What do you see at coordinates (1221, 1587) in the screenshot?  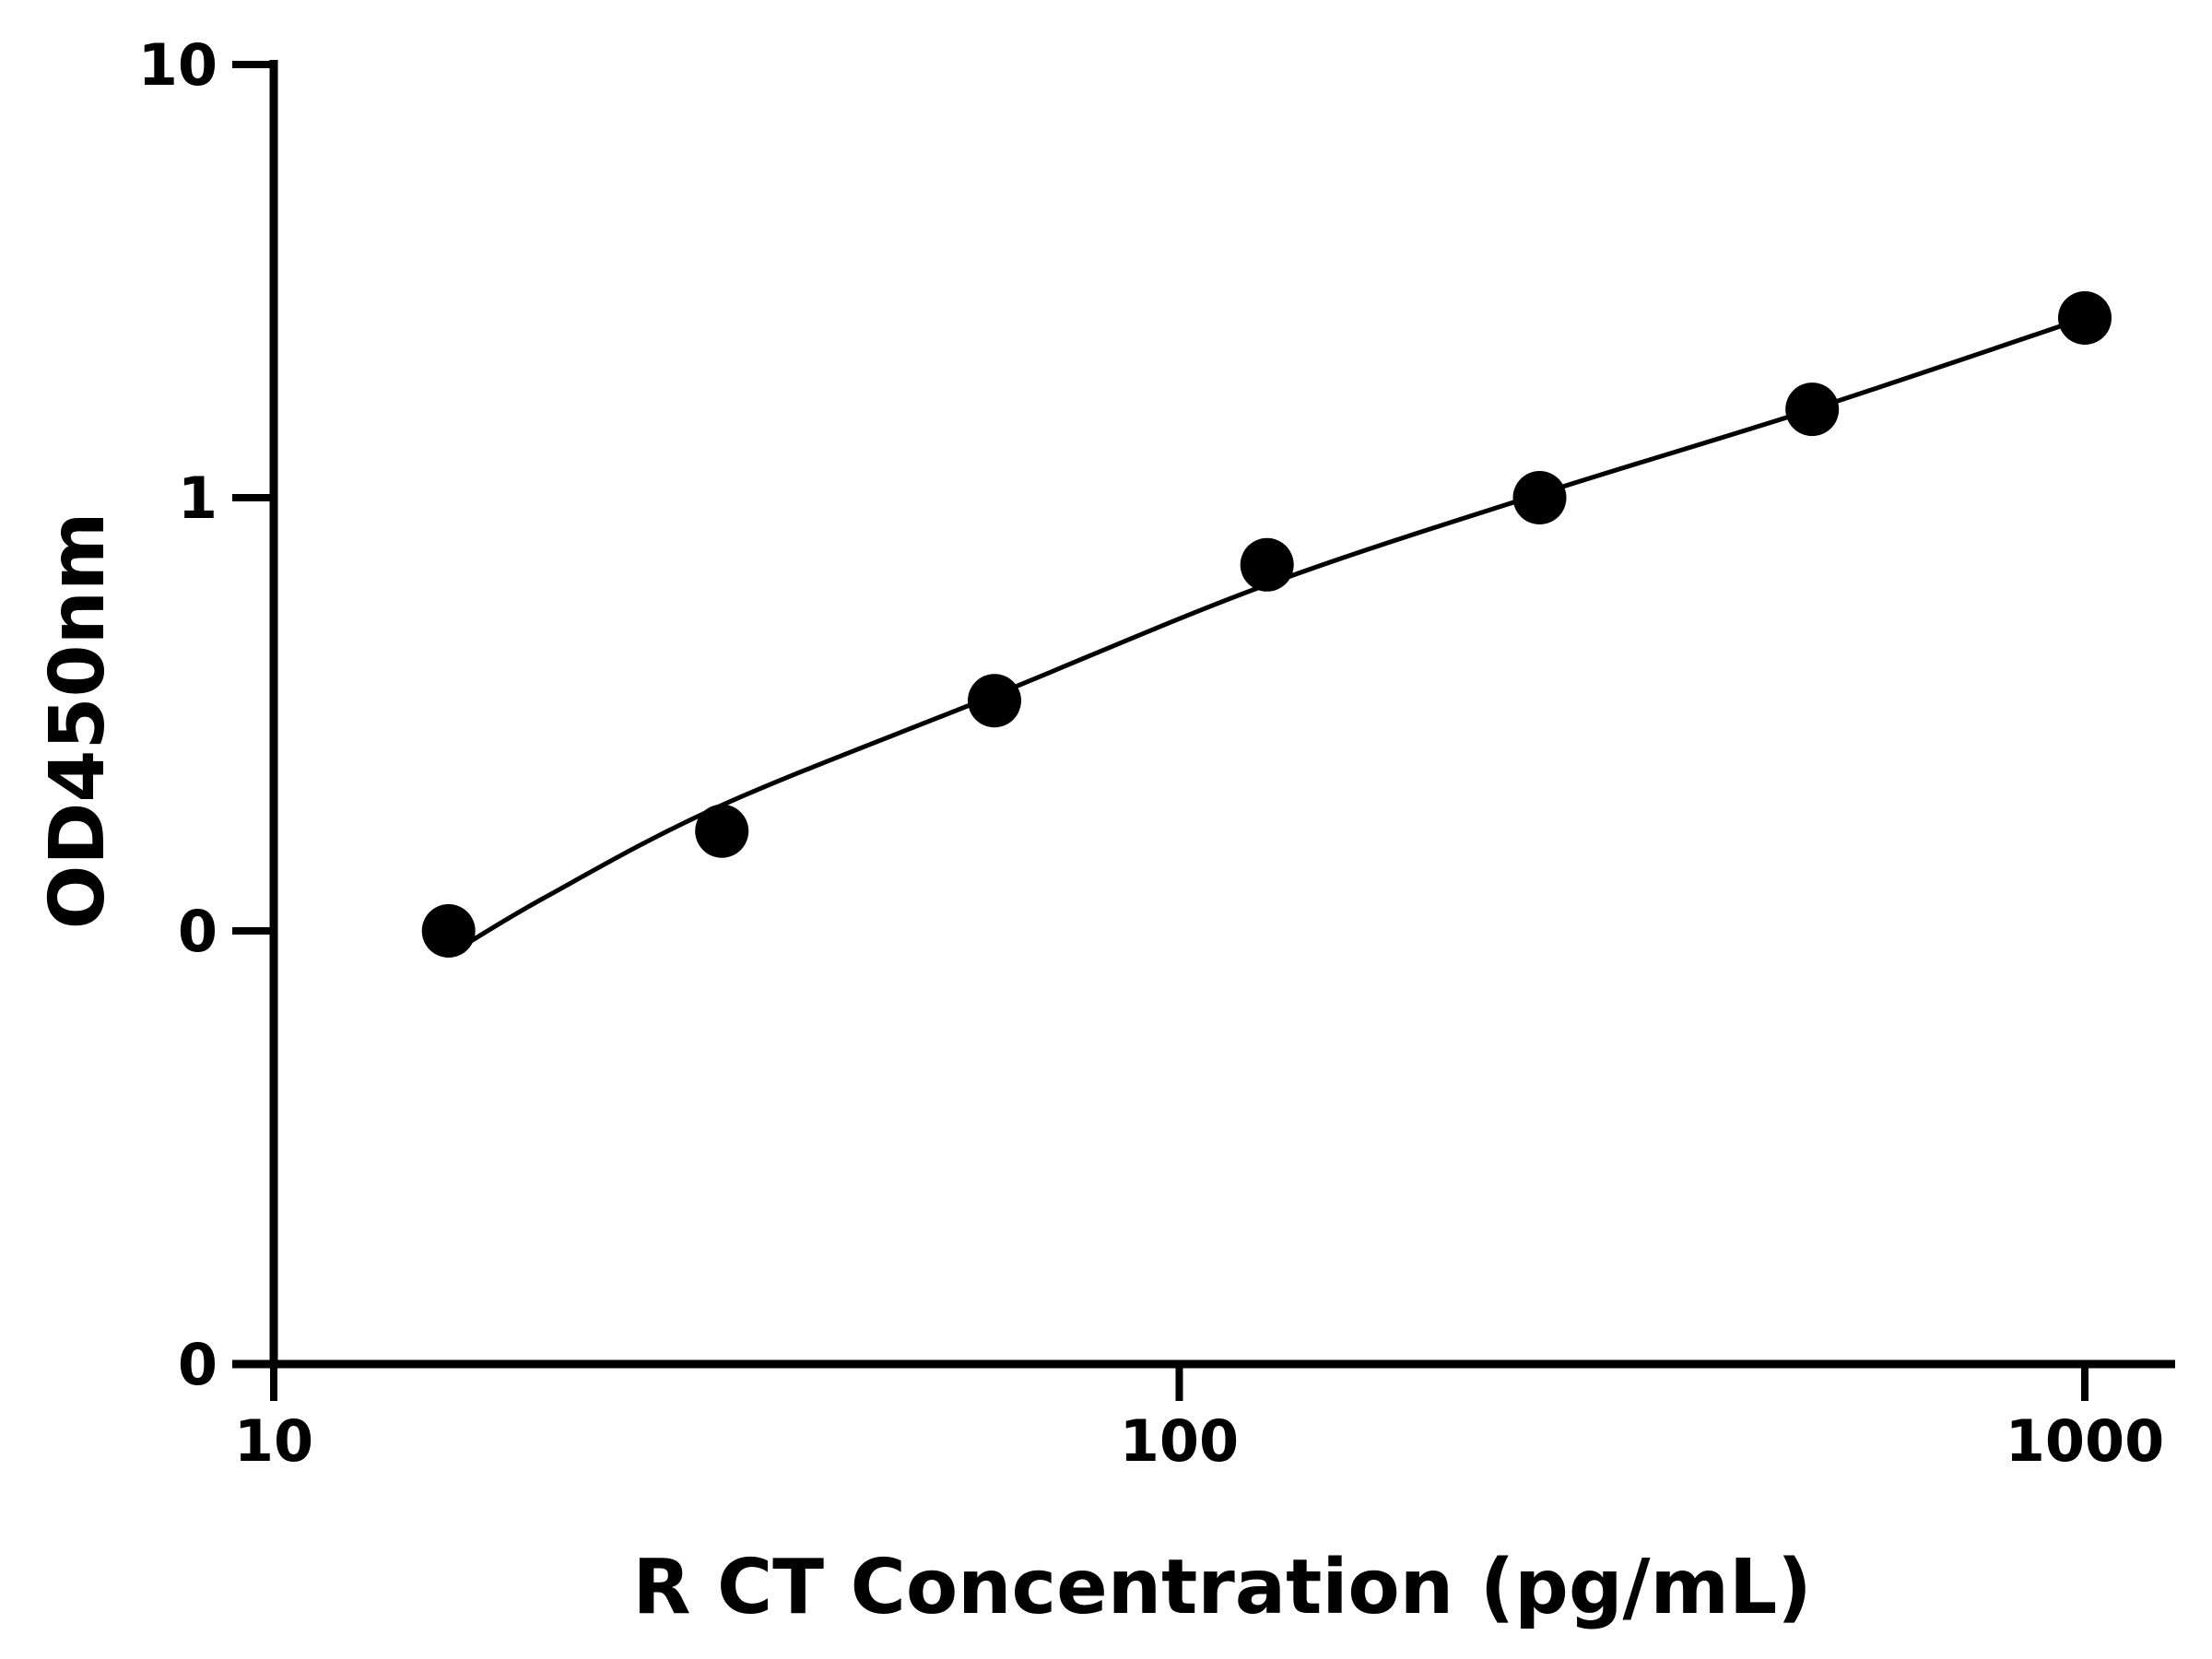 I see `x-axis-title: R CT Concentration (pg/mL)` at bounding box center [1221, 1587].